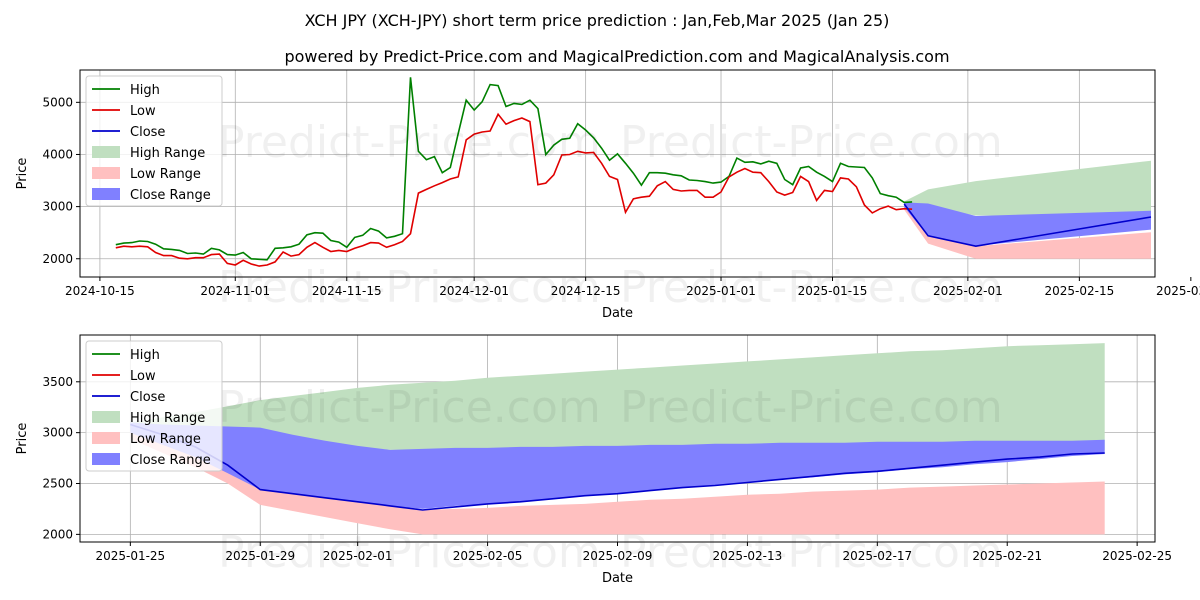 The image size is (1200, 600). I want to click on x-tick-label: 2025-02-09, so click(618, 556).